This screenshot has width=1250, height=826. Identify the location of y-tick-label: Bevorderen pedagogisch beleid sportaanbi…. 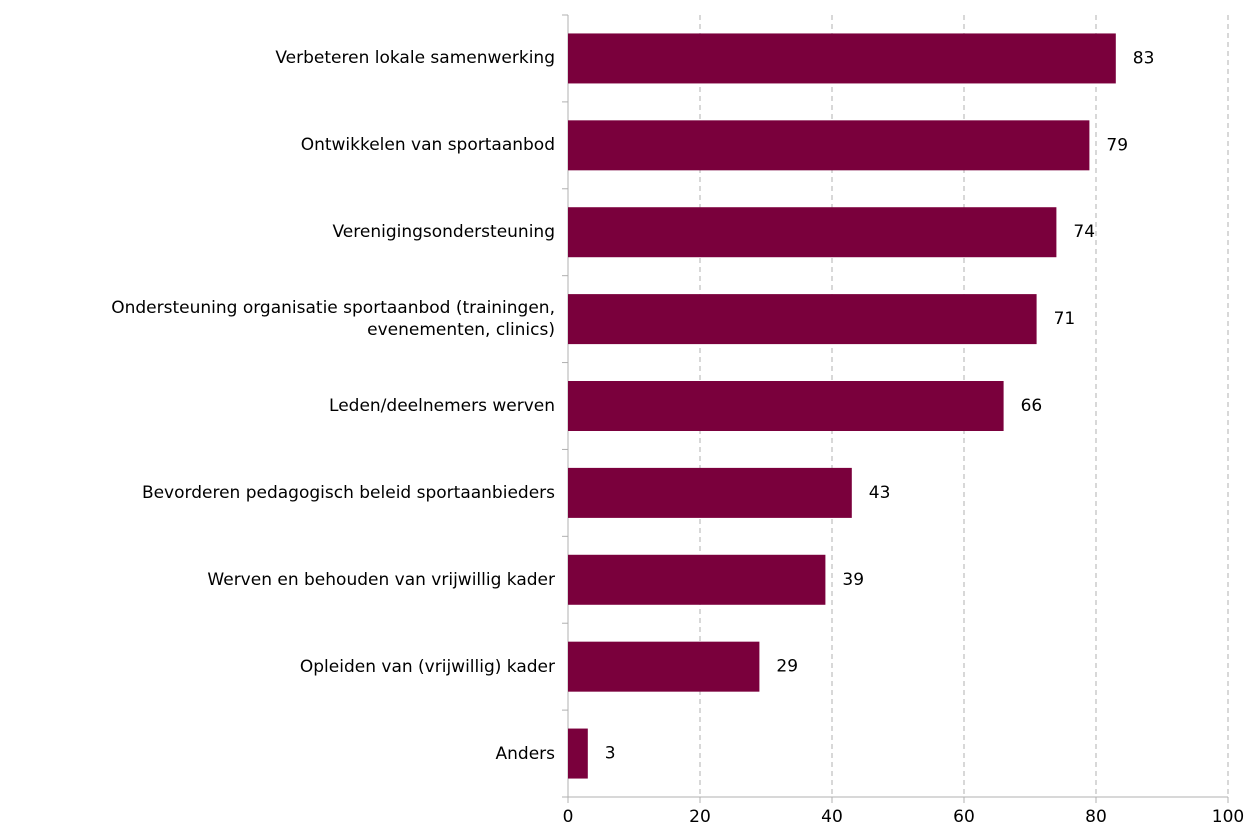
(348, 492).